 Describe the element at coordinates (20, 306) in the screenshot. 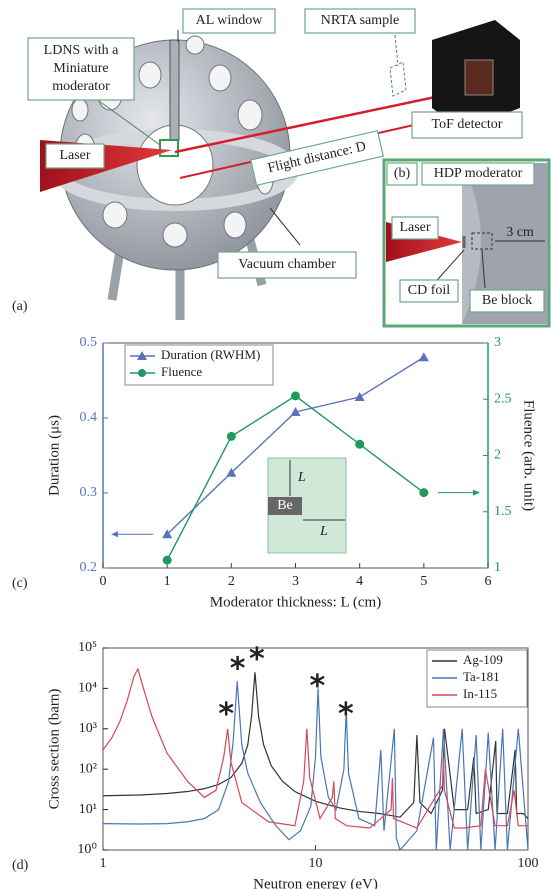

I see `panel-label: (a)` at that location.